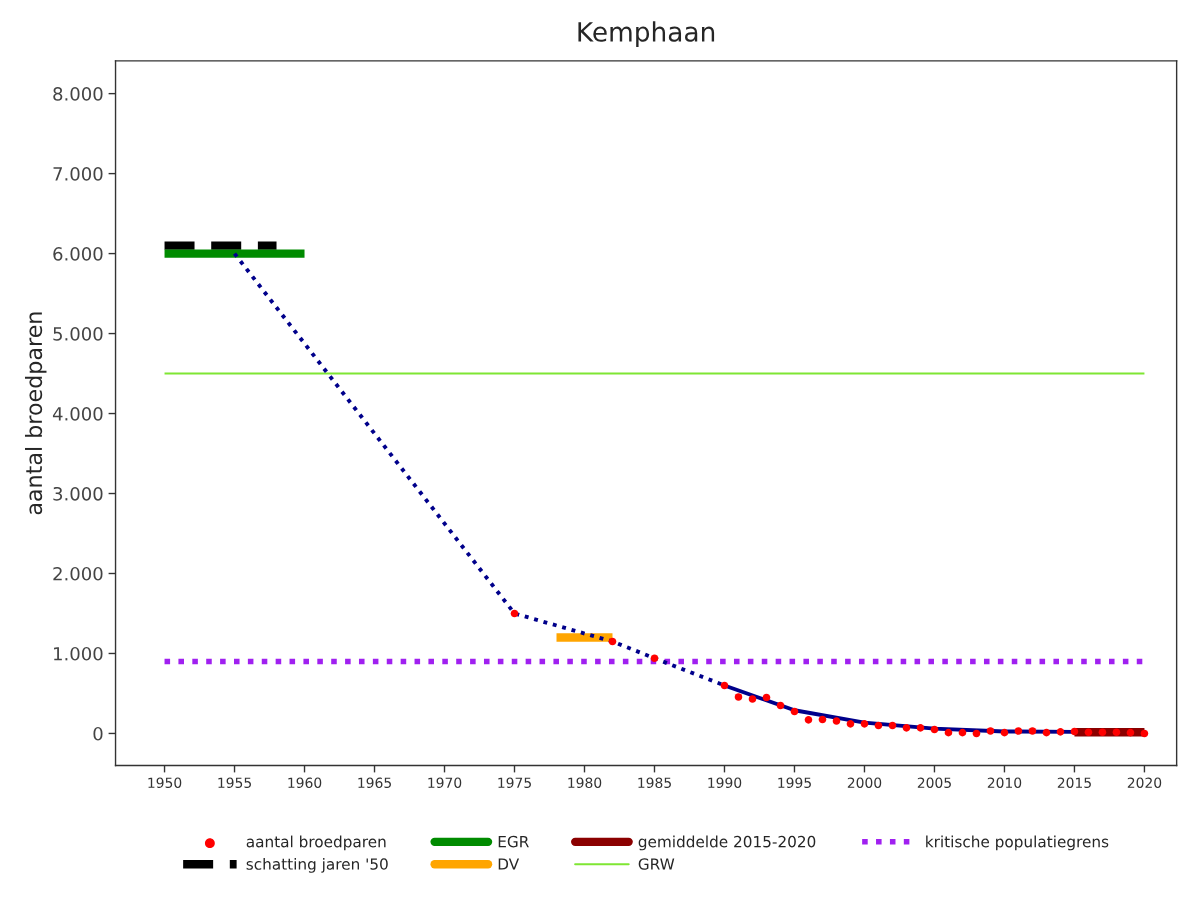  Describe the element at coordinates (1144, 782) in the screenshot. I see `x-tick-label: 2020` at that location.